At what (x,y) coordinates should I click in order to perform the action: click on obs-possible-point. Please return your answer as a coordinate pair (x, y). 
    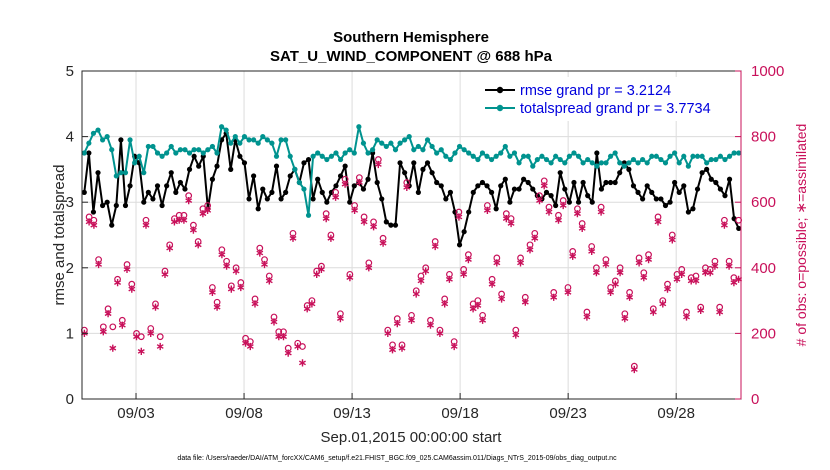
    Looking at the image, I should click on (160, 337).